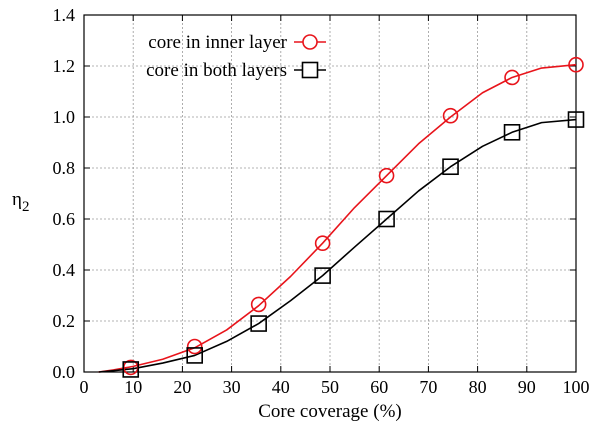 The image size is (610, 427). What do you see at coordinates (64, 66) in the screenshot?
I see `y-tick-label: 1.2` at bounding box center [64, 66].